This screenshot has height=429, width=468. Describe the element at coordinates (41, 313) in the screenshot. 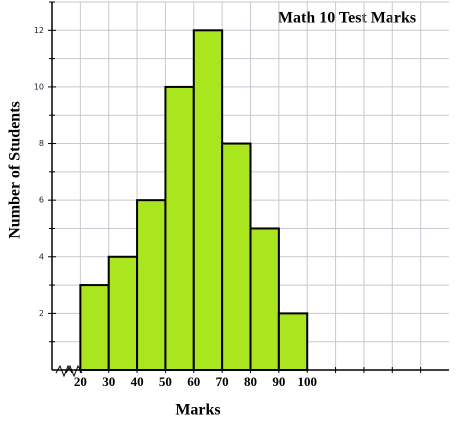

I see `y-tick-label: 2` at that location.